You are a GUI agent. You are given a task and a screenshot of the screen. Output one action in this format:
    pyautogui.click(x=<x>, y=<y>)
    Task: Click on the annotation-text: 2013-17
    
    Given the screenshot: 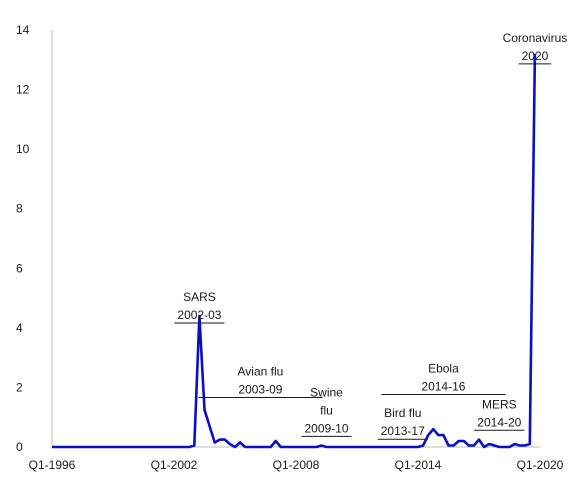 What is the action you would take?
    pyautogui.click(x=403, y=431)
    